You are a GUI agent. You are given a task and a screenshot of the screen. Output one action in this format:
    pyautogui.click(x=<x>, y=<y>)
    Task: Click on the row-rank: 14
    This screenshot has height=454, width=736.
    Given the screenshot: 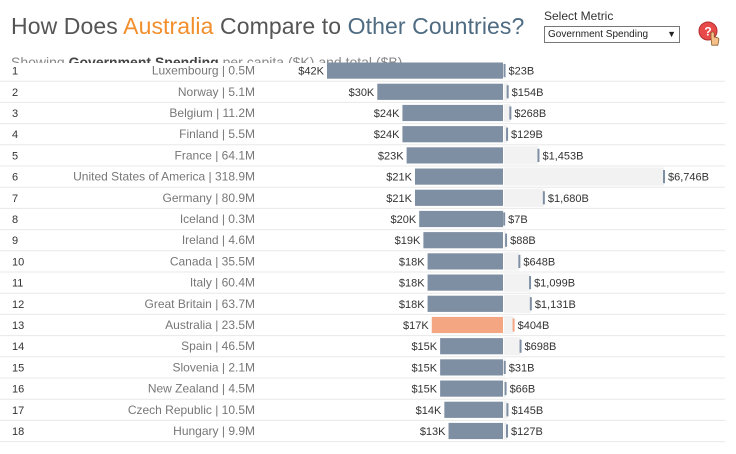 What is the action you would take?
    pyautogui.click(x=18, y=347)
    